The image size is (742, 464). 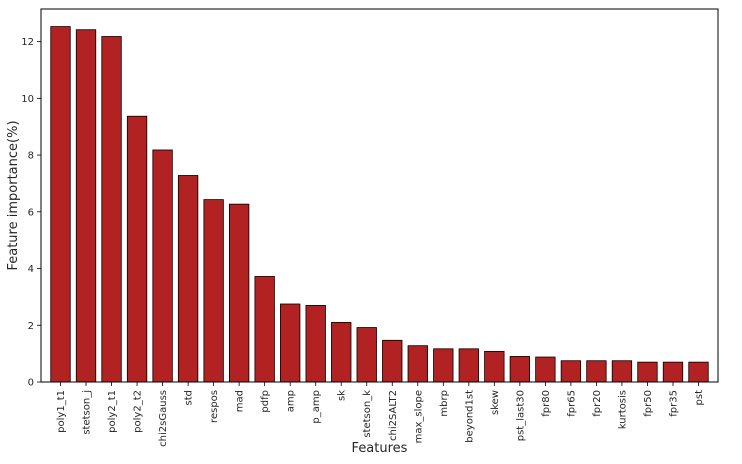 I want to click on bar-pst, so click(x=698, y=372).